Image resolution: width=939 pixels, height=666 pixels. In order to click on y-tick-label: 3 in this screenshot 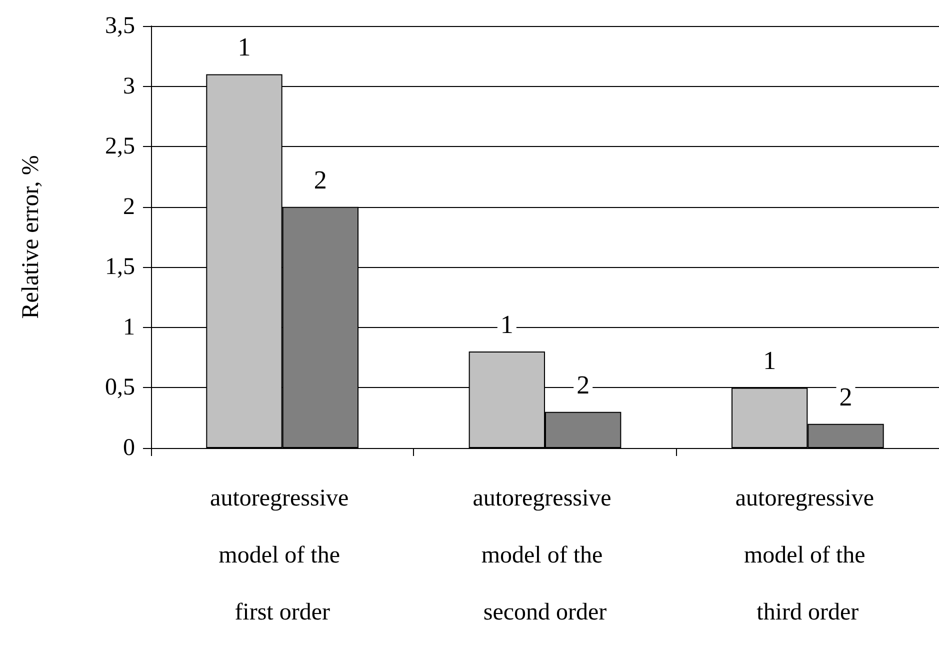, I will do `click(129, 86)`.